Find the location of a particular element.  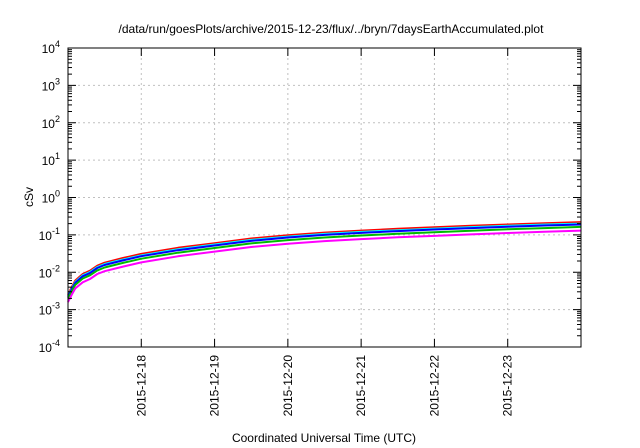

y-tick-exponent: 3 is located at coordinates (57, 81).